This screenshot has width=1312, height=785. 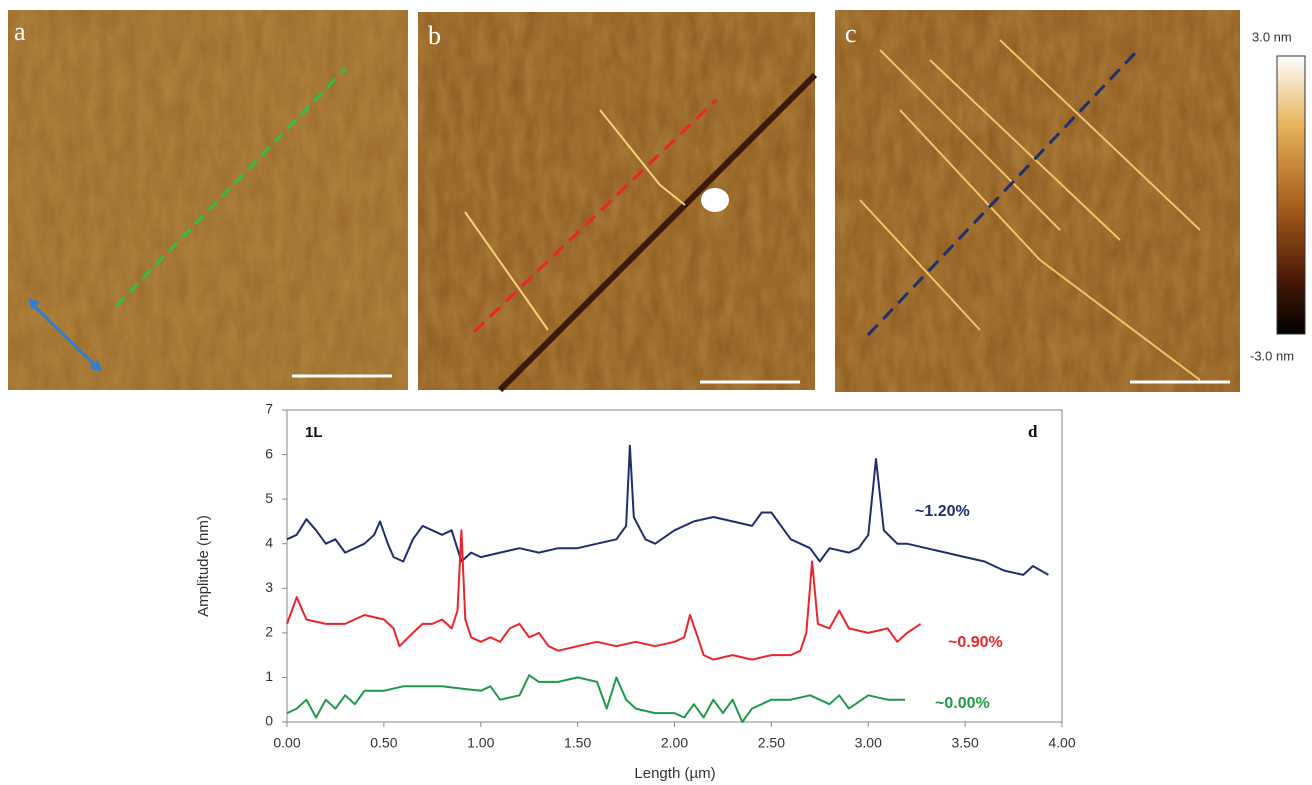 I want to click on x-tick-label: 1.50, so click(x=577, y=743).